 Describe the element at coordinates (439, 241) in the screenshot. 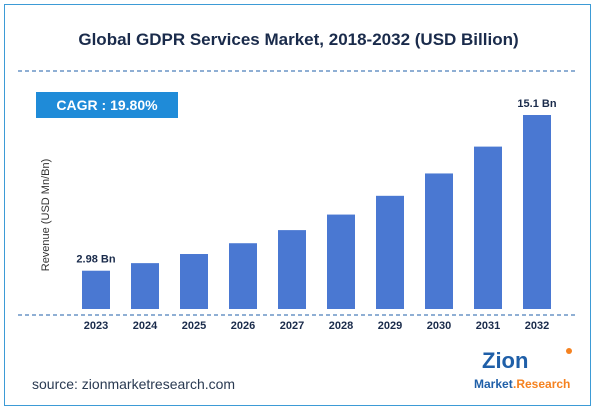

I see `bar-2030` at that location.